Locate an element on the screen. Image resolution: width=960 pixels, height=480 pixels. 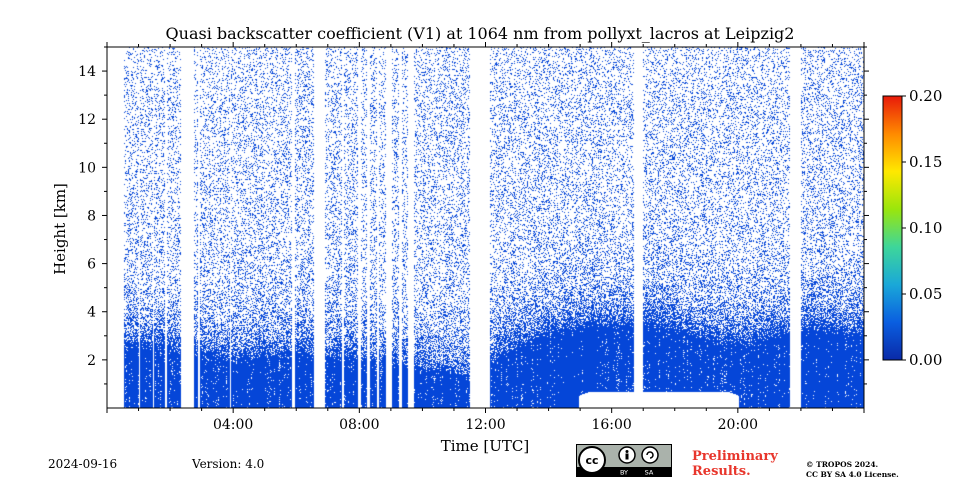
y-tick-label: 2 is located at coordinates (91, 361).